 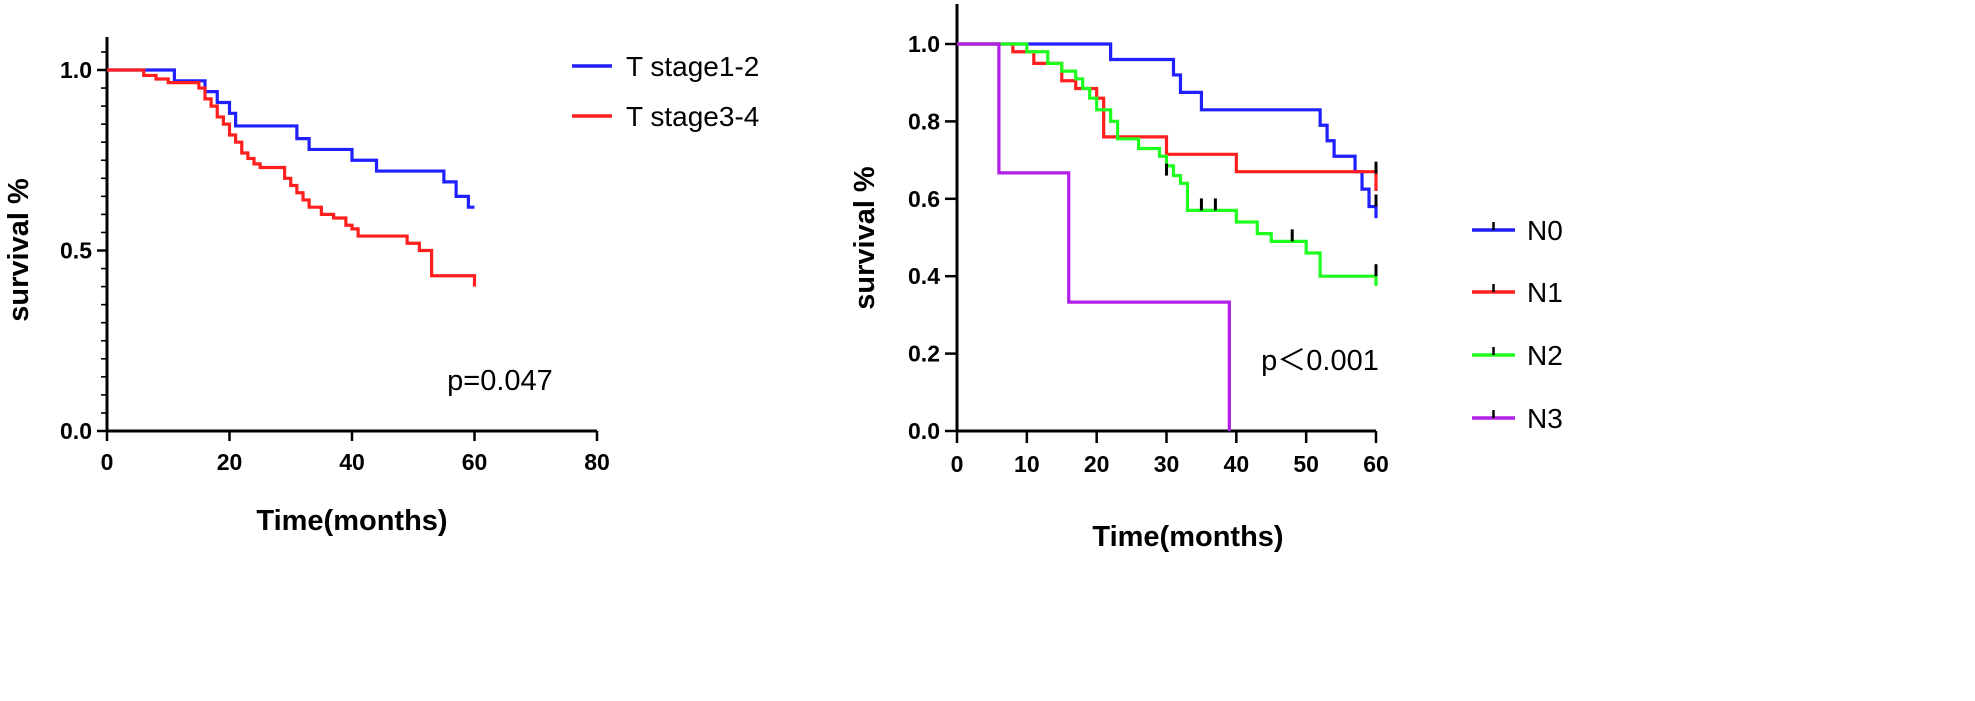 What do you see at coordinates (76, 251) in the screenshot?
I see `y-tick-label: 0.5` at bounding box center [76, 251].